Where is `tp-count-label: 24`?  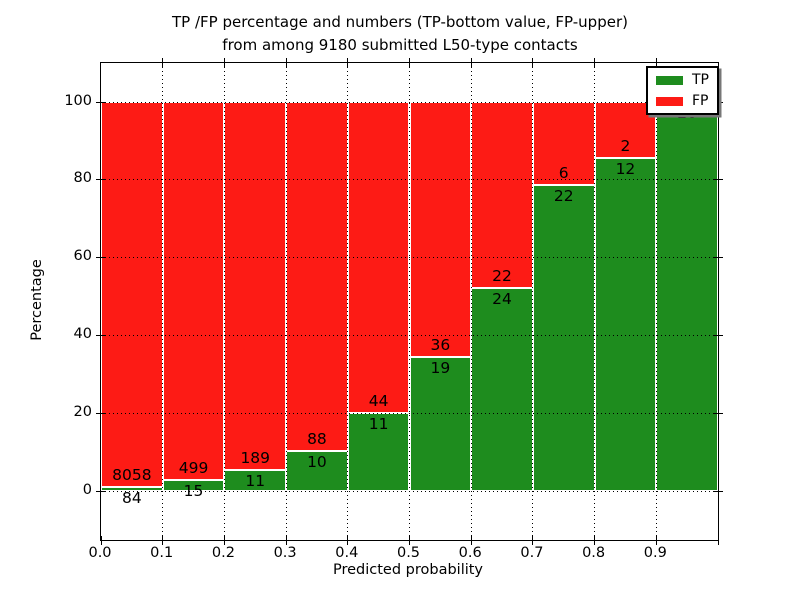 tp-count-label: 24 is located at coordinates (502, 299).